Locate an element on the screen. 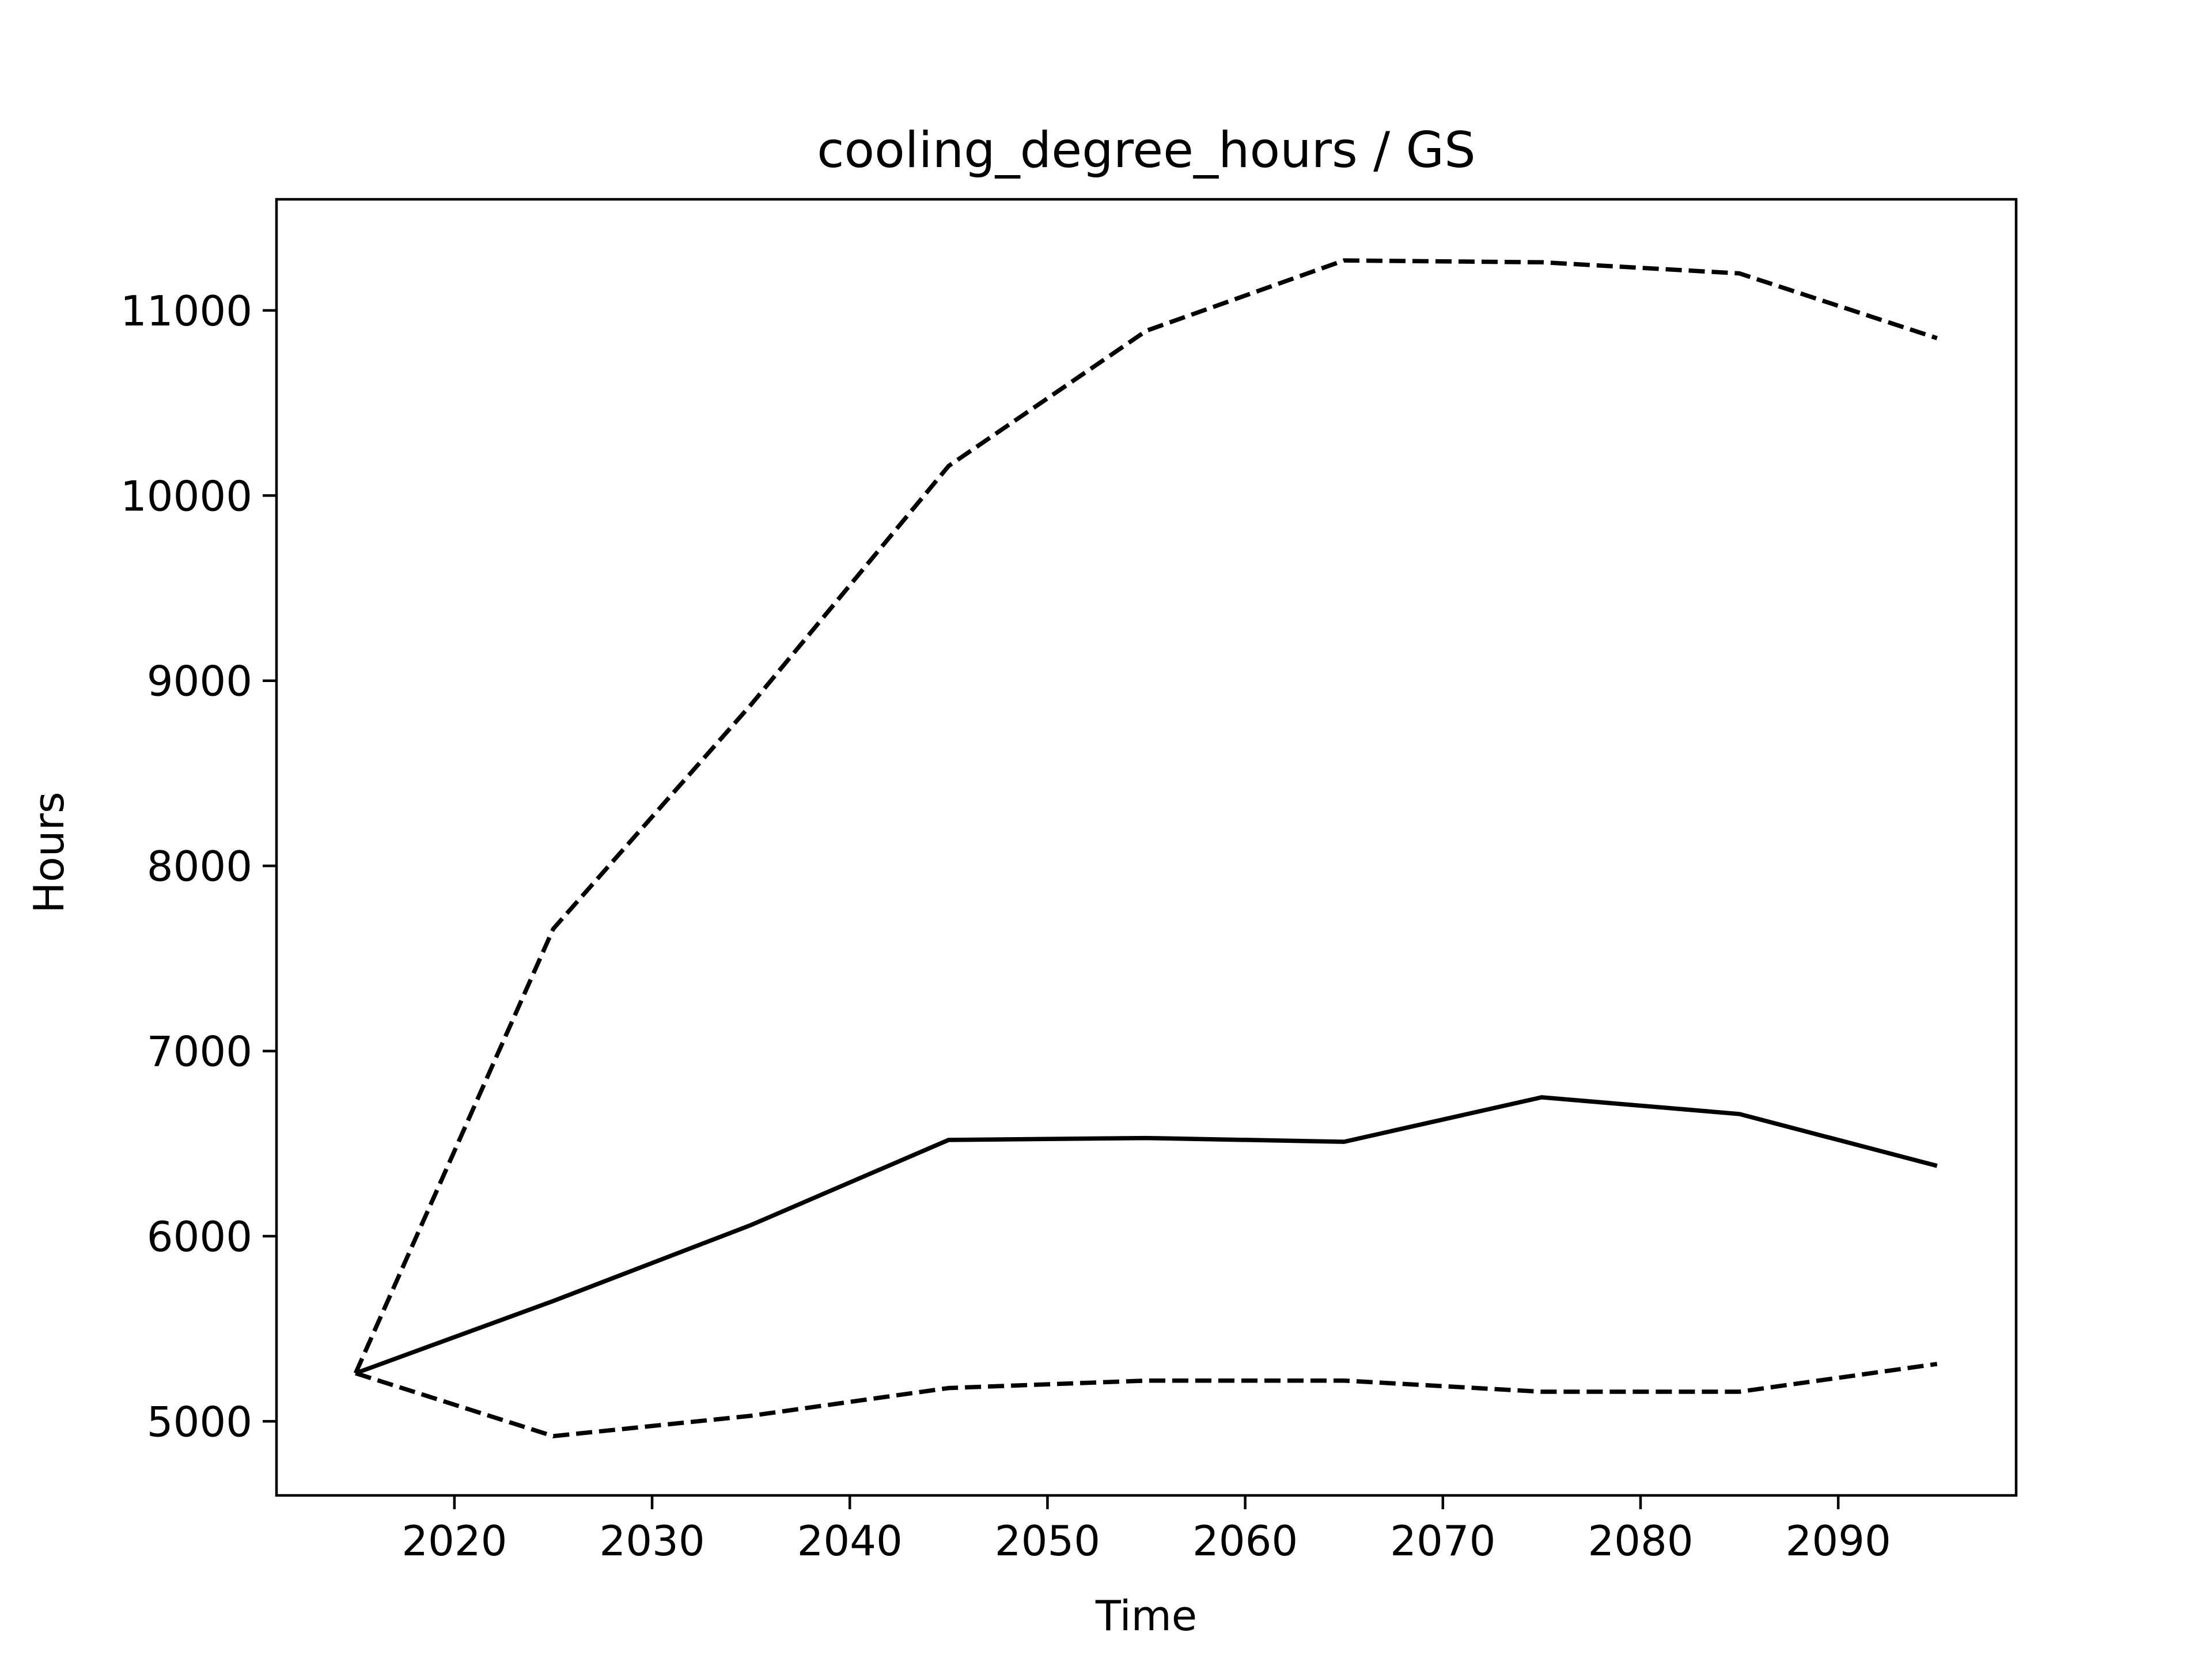  x-axis: 2020 2030 2040 2050 2060 2070 2080 2090 is located at coordinates (1146, 1530).